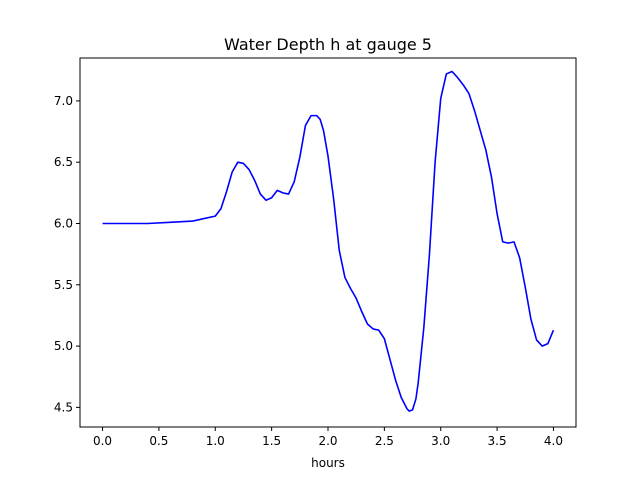  I want to click on y-axis-ticks: 4.5 5.0 5.5 6.0 6.5 7.0, so click(67, 254).